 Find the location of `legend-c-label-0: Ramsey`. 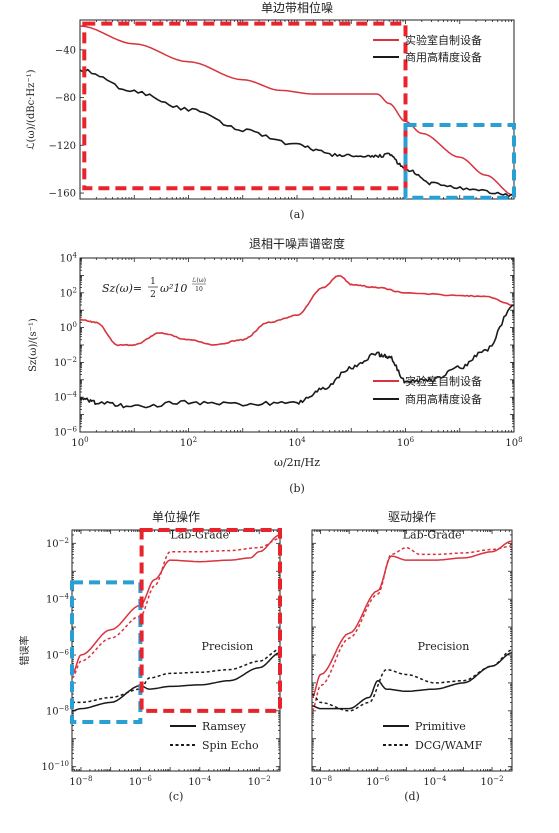

legend-c-label-0: Ramsey is located at coordinates (224, 726).